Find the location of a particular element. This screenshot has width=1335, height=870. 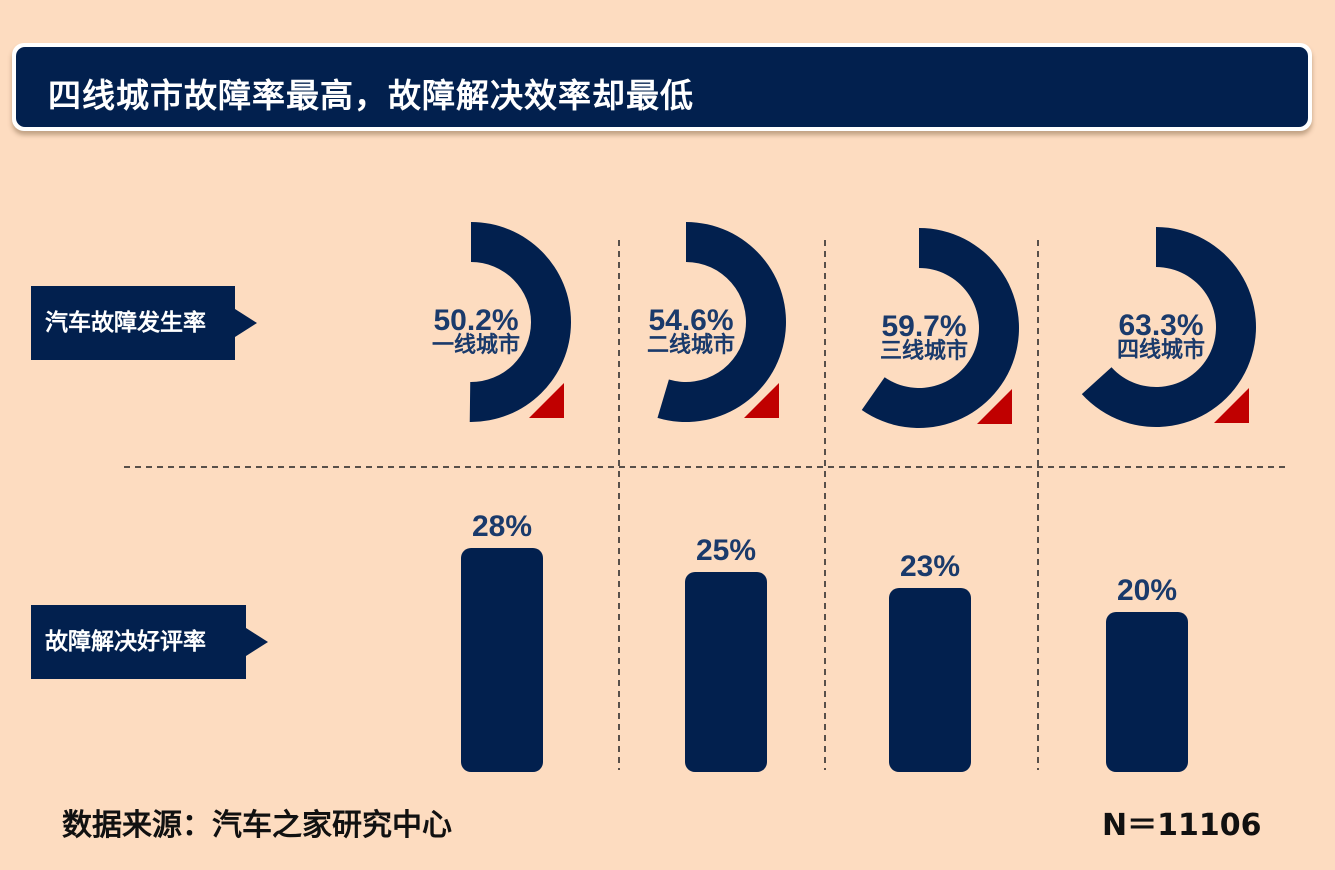

donut-value-label-2: 54.6% is located at coordinates (690, 320).